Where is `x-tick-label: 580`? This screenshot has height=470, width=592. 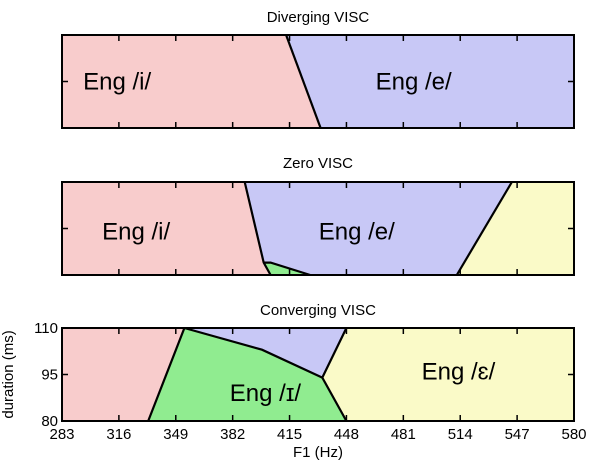 x-tick-label: 580 is located at coordinates (573, 434).